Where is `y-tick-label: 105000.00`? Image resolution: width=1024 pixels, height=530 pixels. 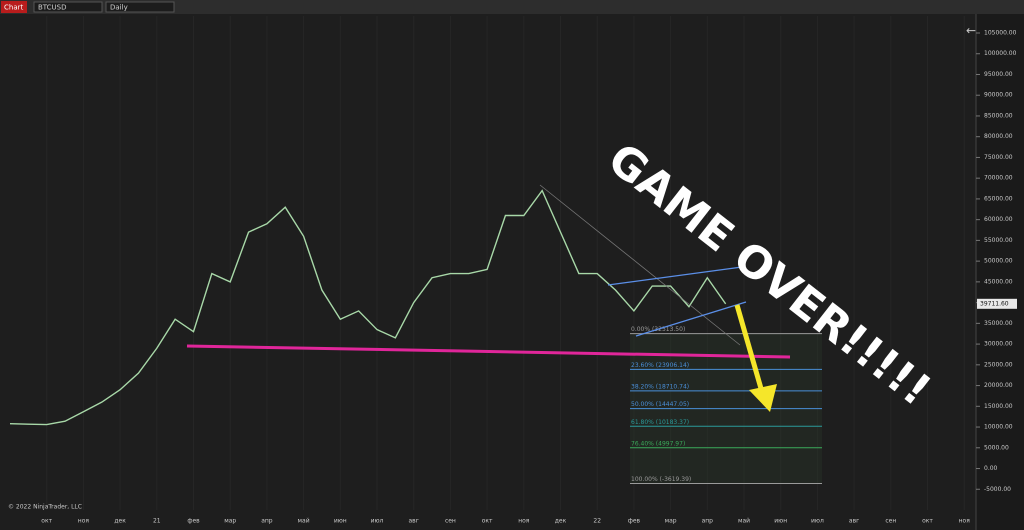
y-tick-label: 105000.00 is located at coordinates (1000, 33).